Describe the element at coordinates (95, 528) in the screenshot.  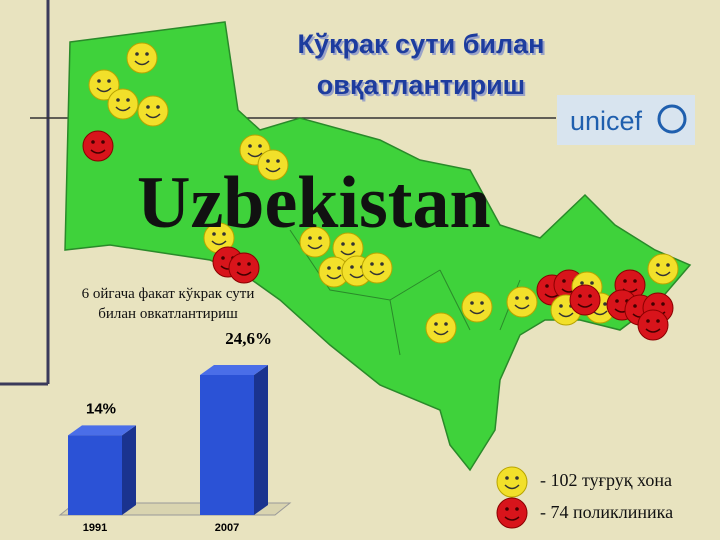
I see `x-tick-label: 1991` at that location.